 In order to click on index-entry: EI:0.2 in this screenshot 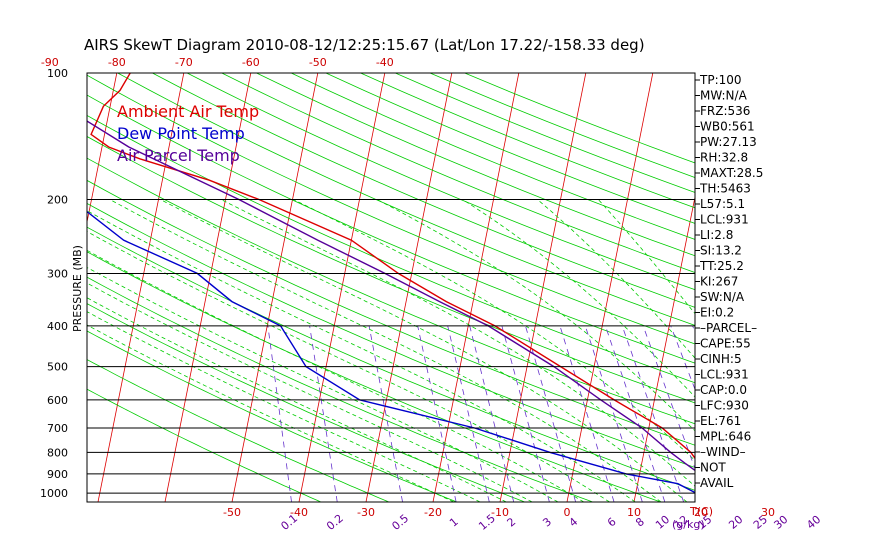, I will do `click(717, 313)`.